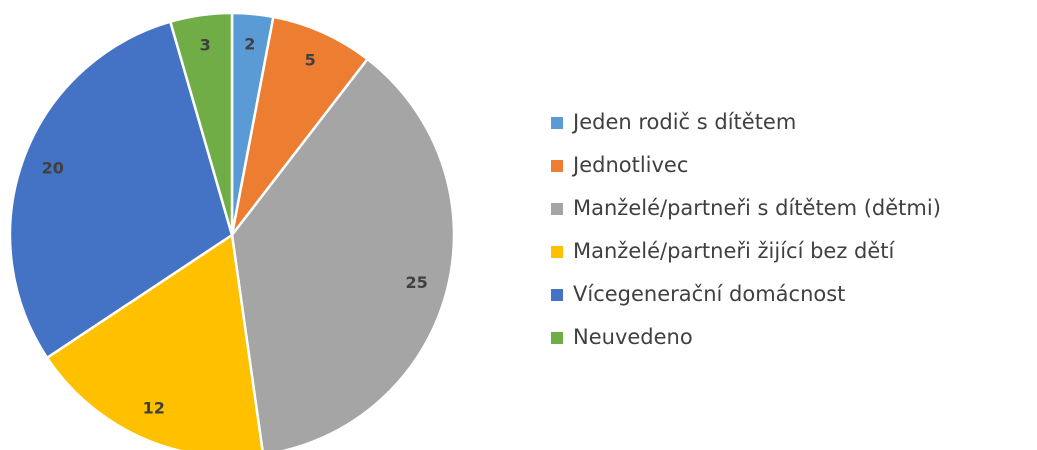 This screenshot has height=450, width=1037. I want to click on data-label: 25, so click(416, 282).